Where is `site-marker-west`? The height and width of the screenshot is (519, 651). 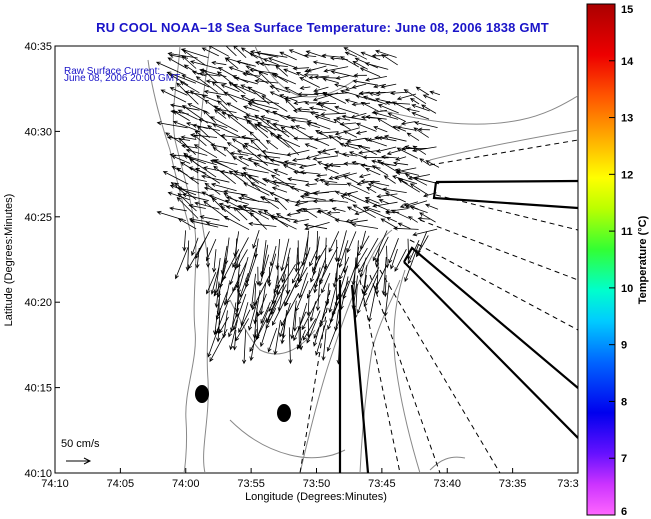
site-marker-west is located at coordinates (202, 394).